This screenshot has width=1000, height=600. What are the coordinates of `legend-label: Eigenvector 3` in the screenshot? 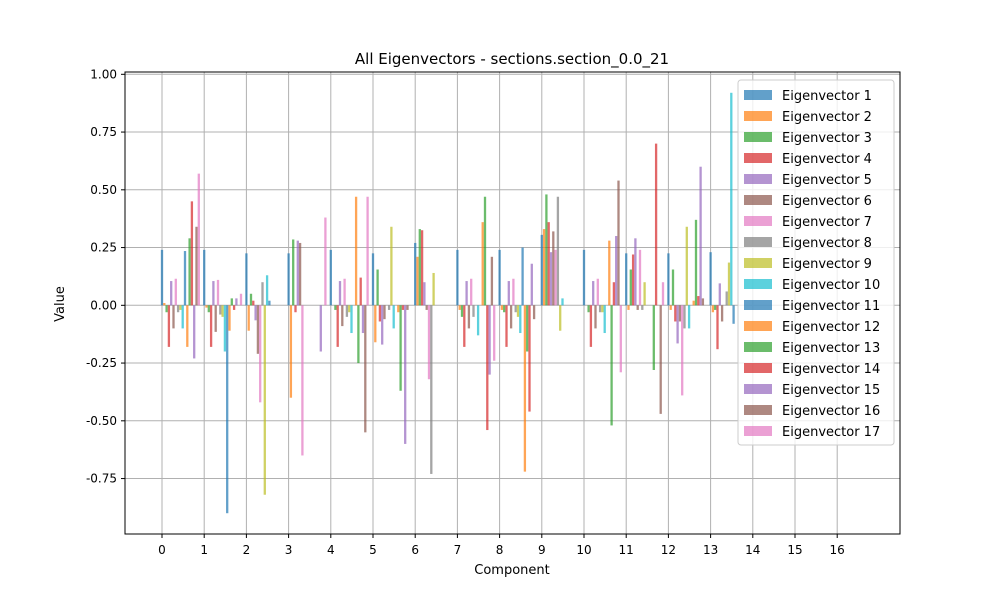 It's located at (827, 138).